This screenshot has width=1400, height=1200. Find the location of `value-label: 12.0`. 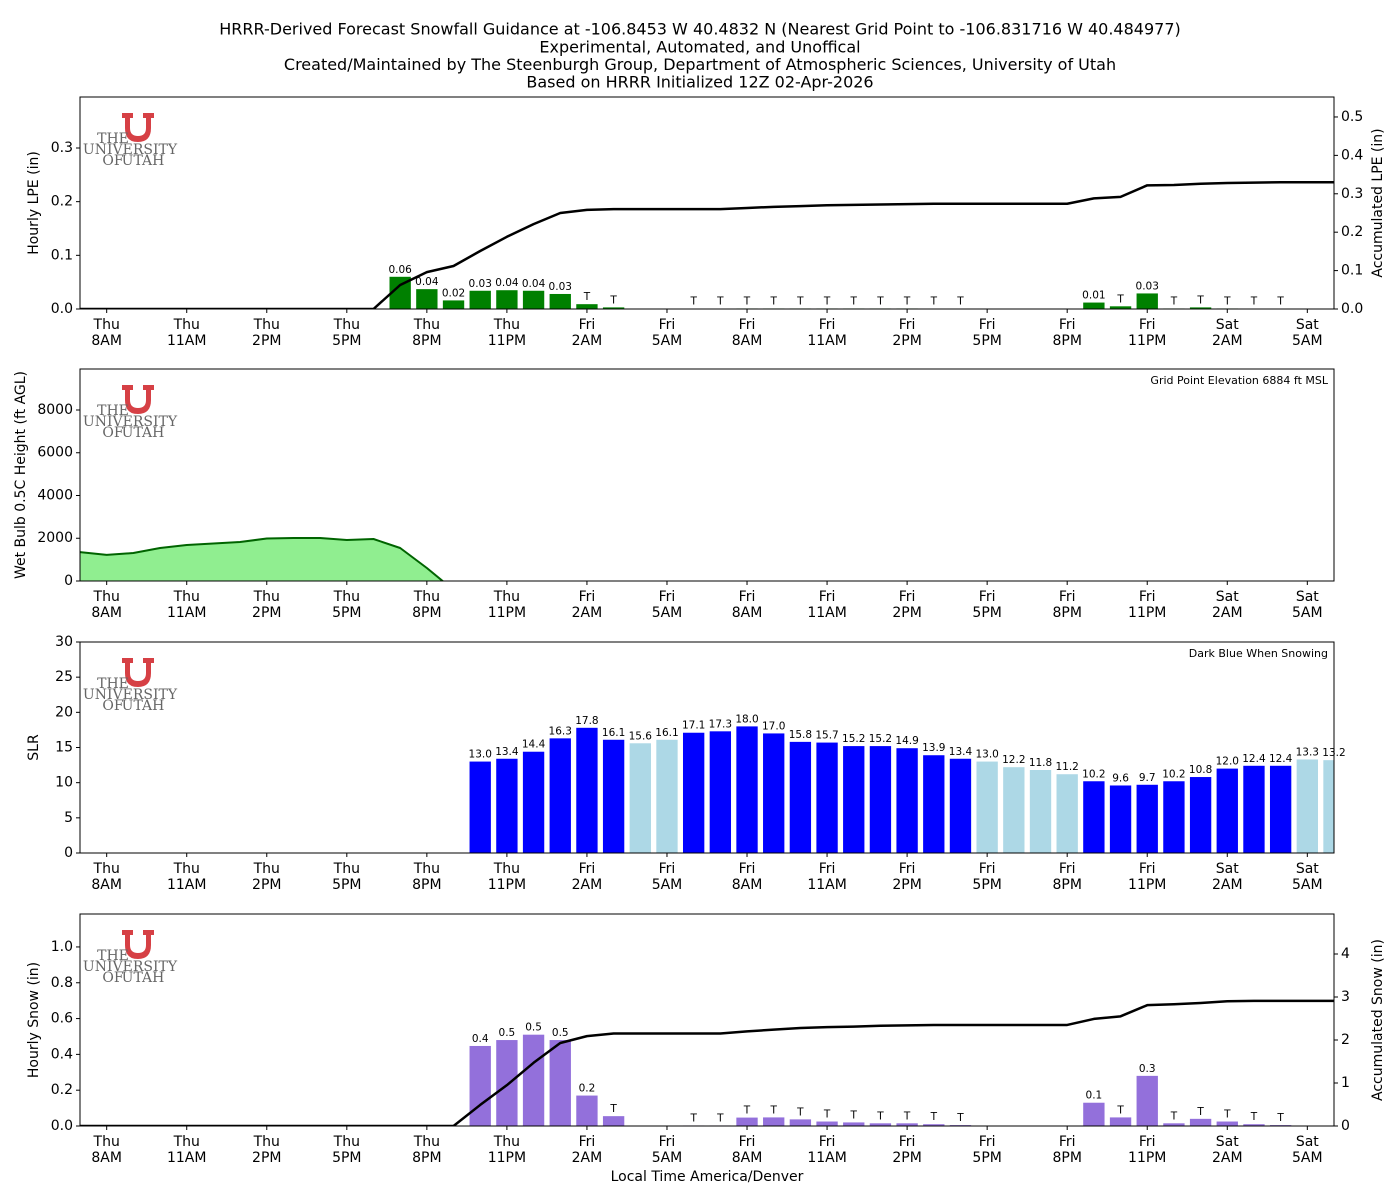

value-label: 12.0 is located at coordinates (1227, 762).